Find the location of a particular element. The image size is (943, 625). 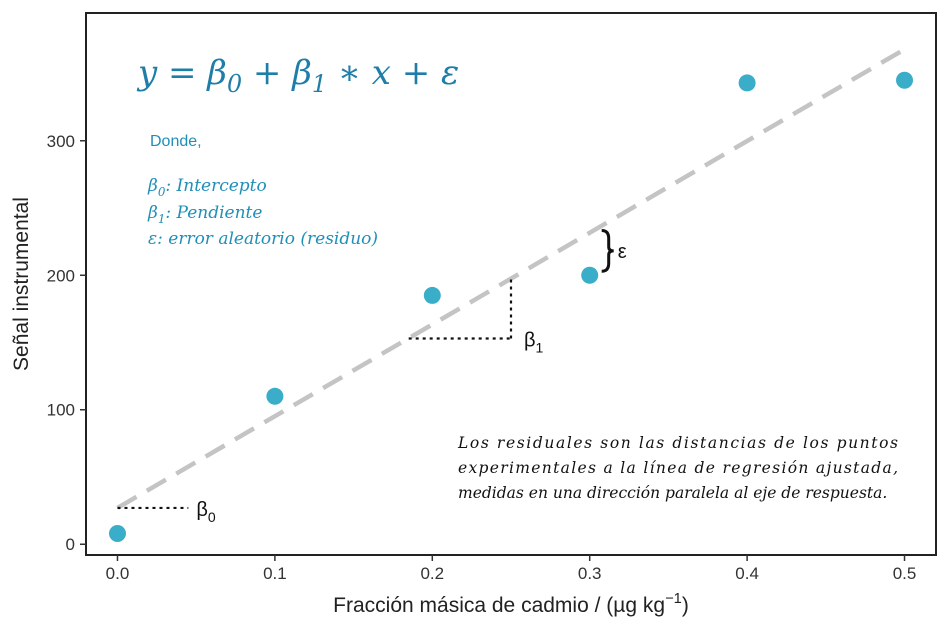

x-tick-label-0: 0.0 is located at coordinates (118, 573).